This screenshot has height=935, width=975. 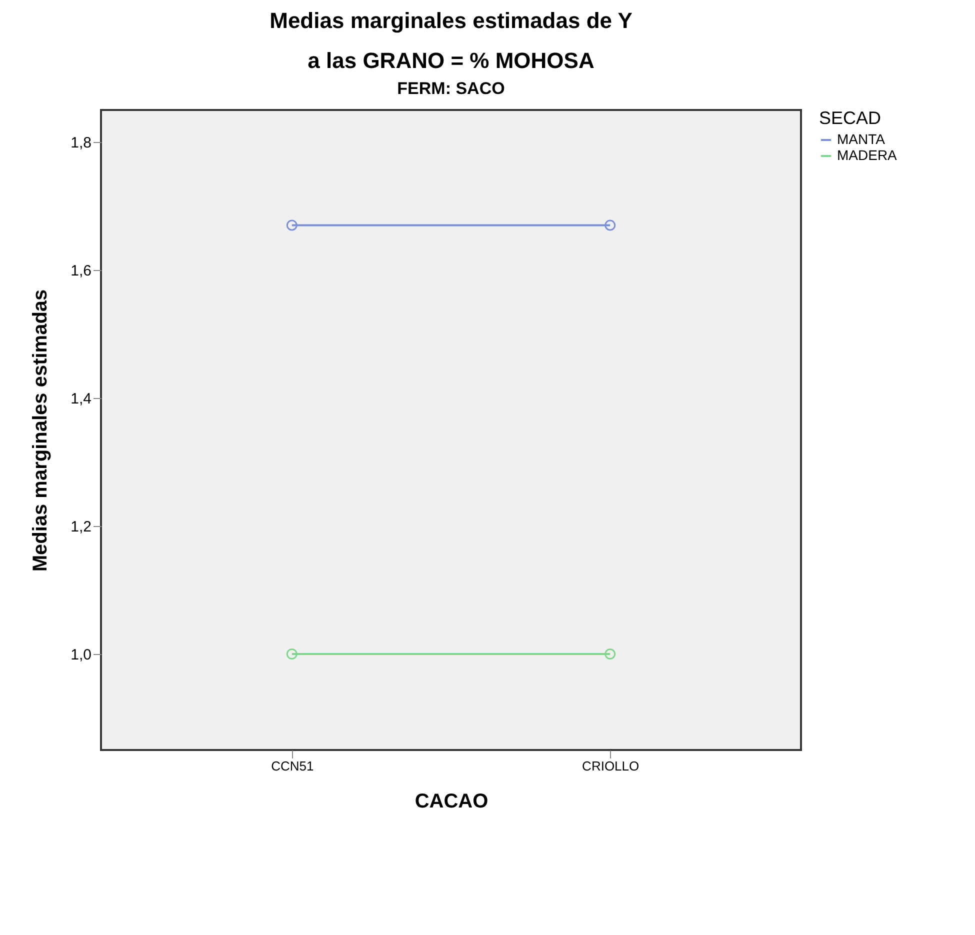 I want to click on y-tick-label: 1,0, so click(x=81, y=655).